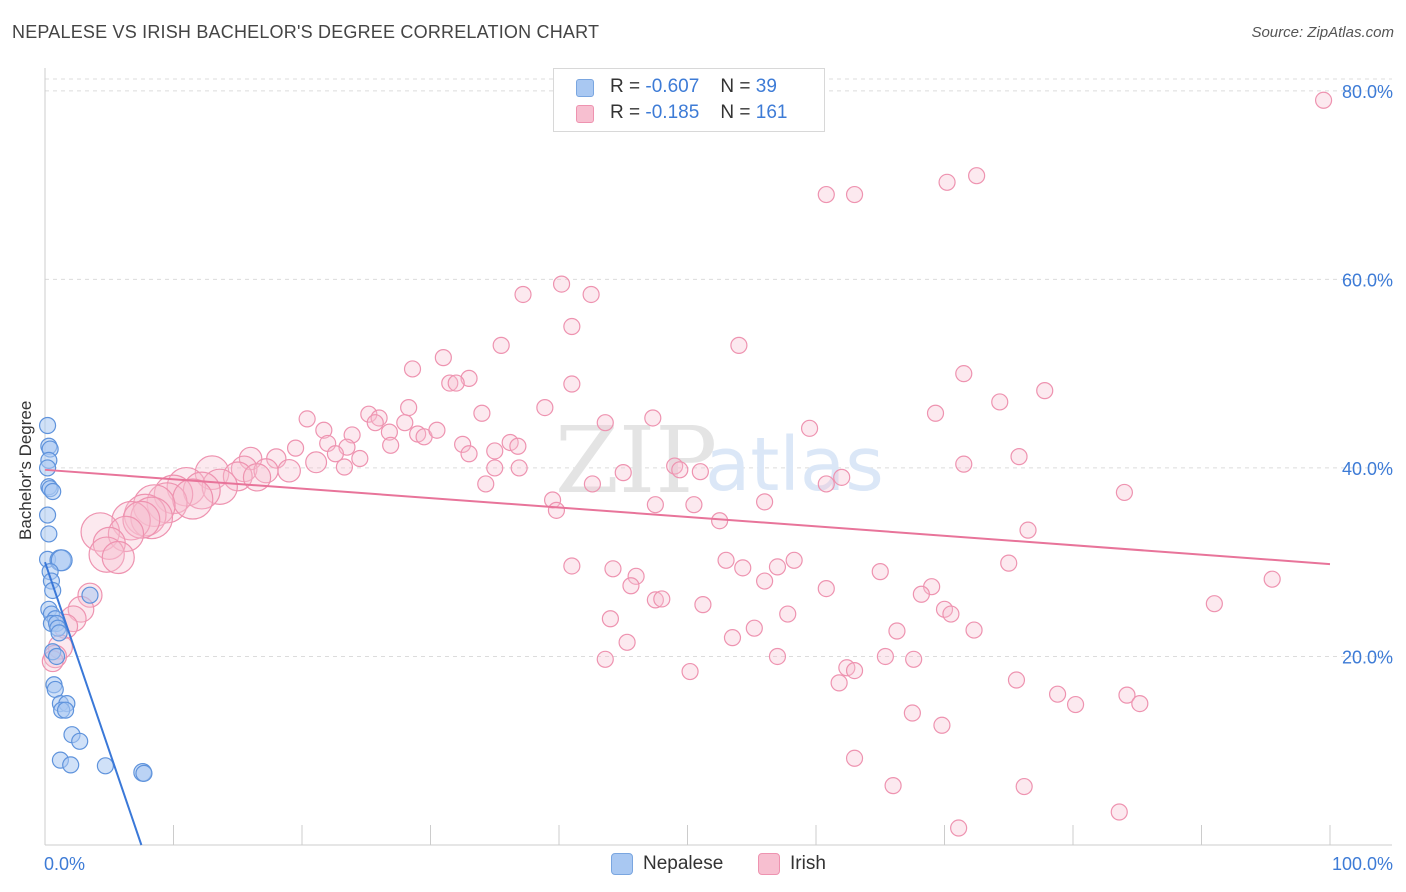 The image size is (1406, 892). Describe the element at coordinates (585, 88) in the screenshot. I see `legend-swatch-nepalese` at that location.